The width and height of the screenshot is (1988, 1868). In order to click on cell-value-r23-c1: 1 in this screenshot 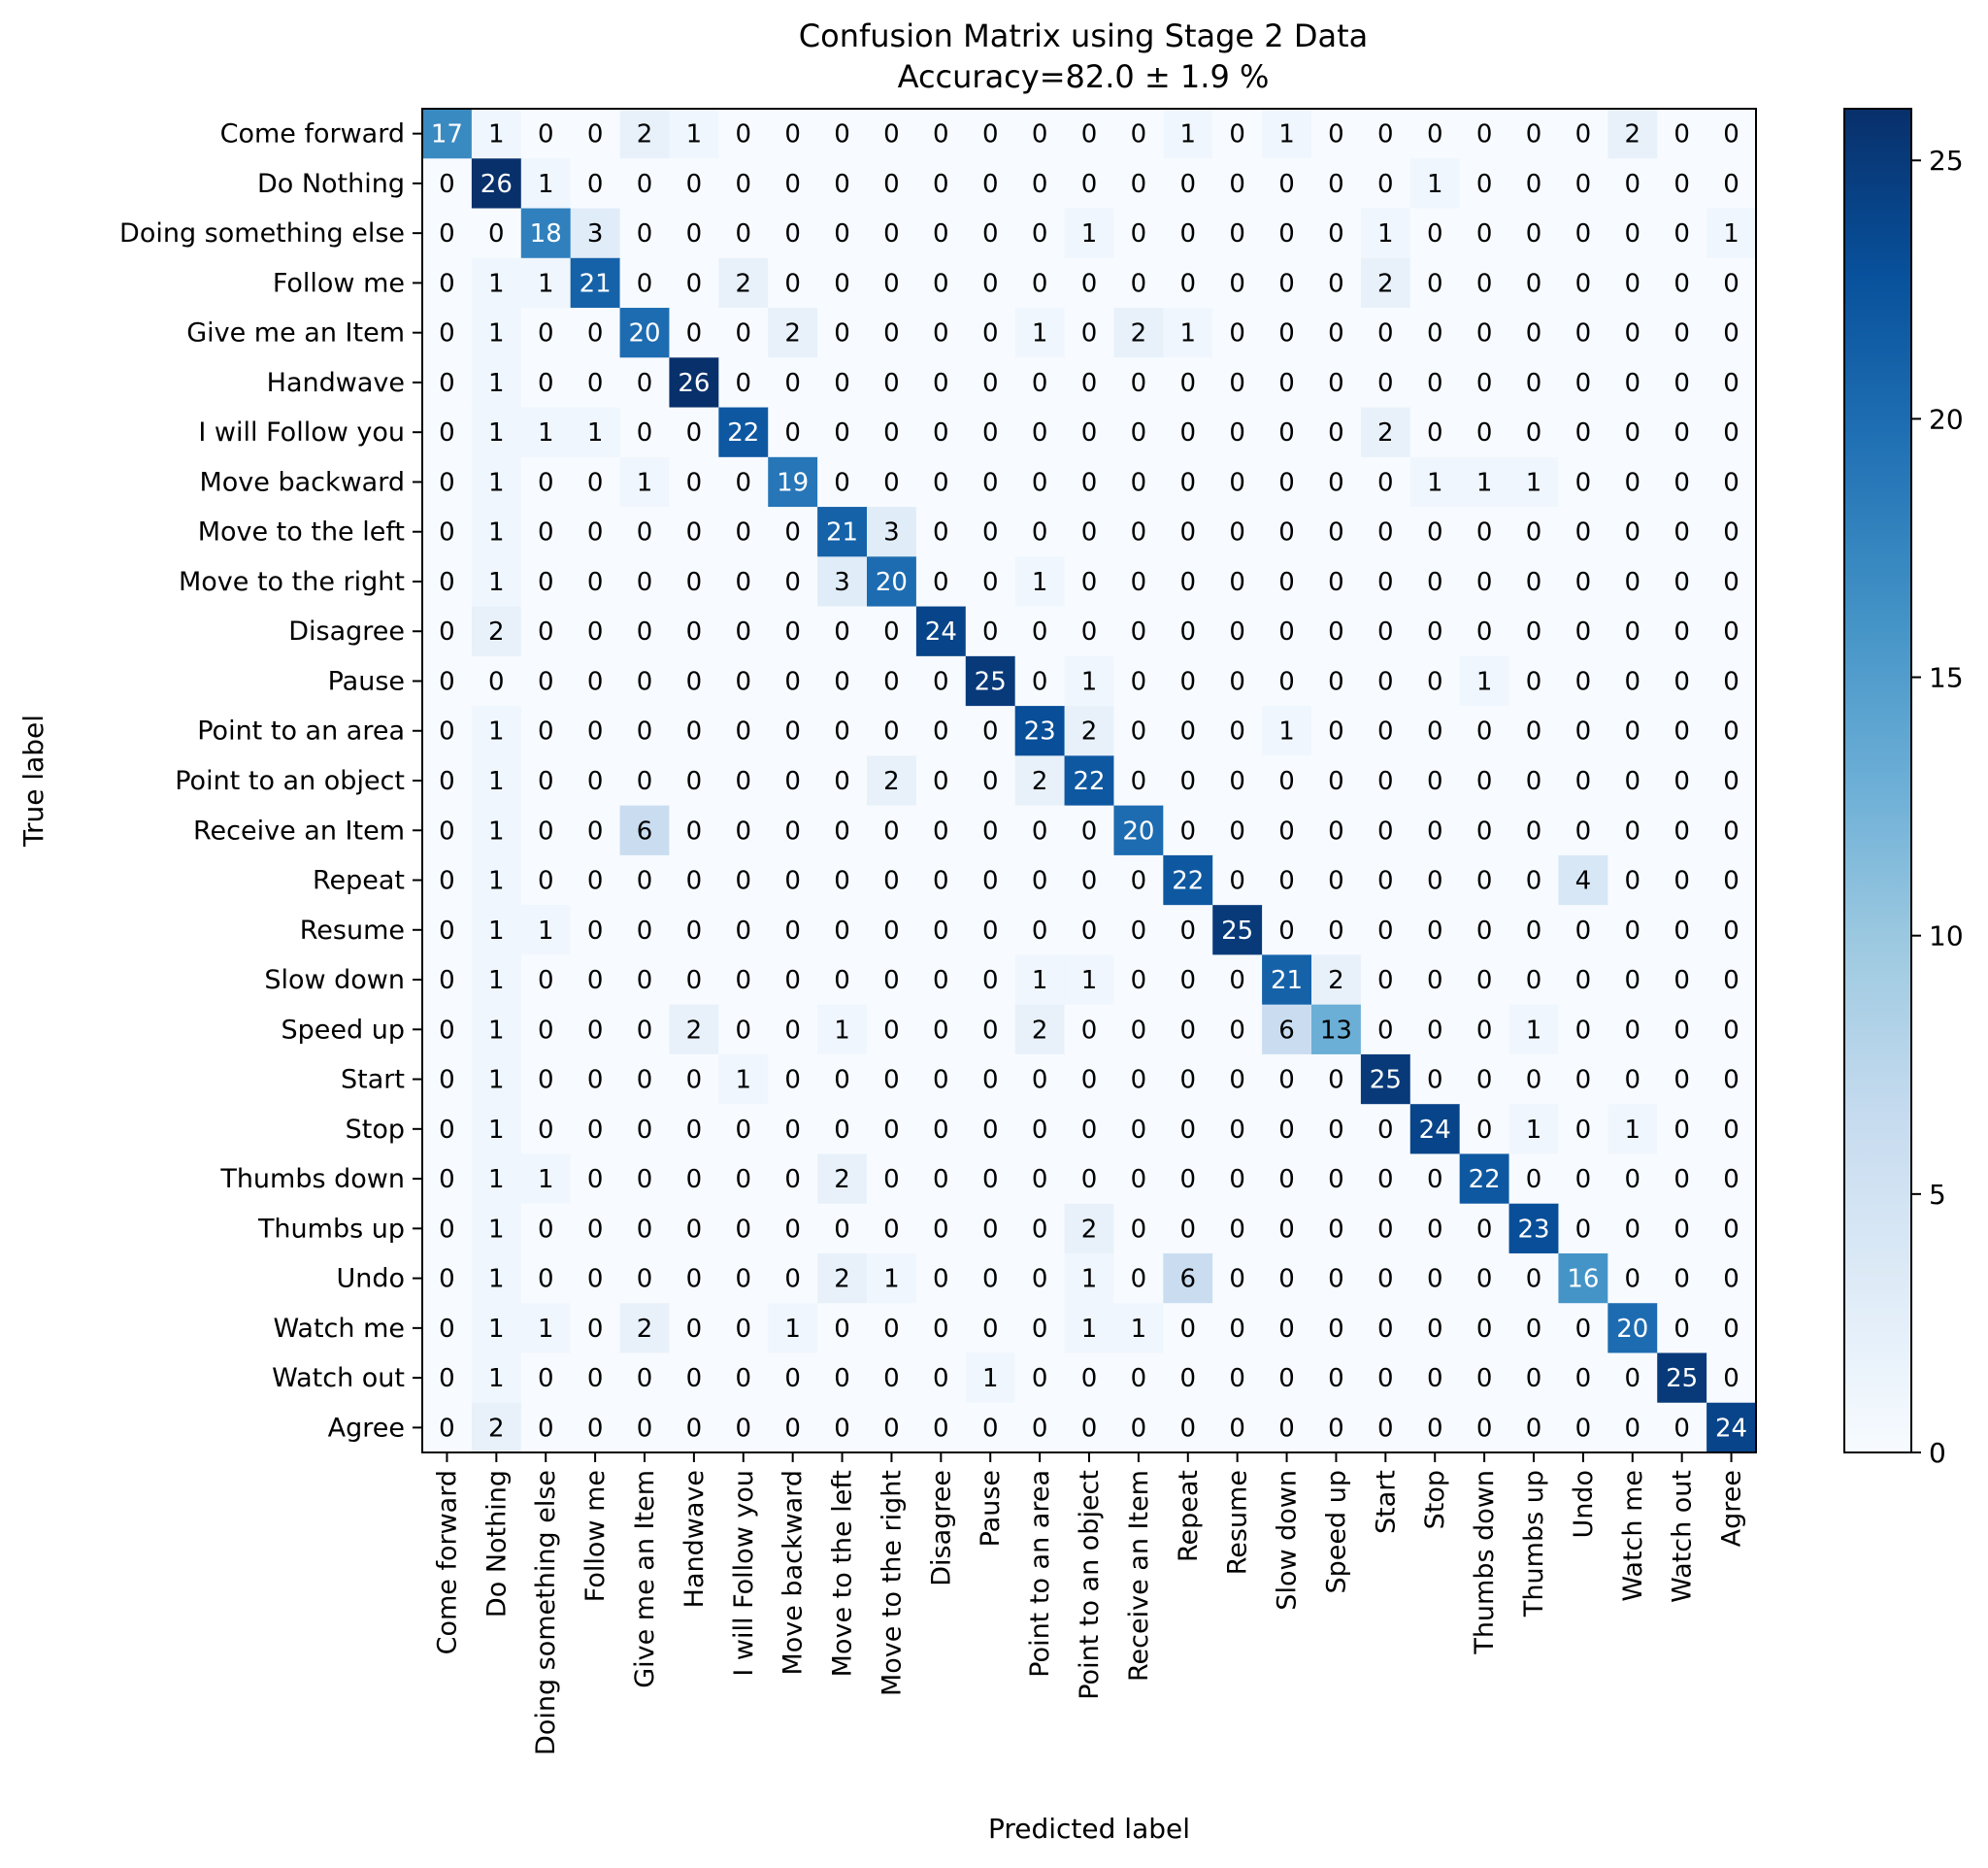, I will do `click(496, 1279)`.